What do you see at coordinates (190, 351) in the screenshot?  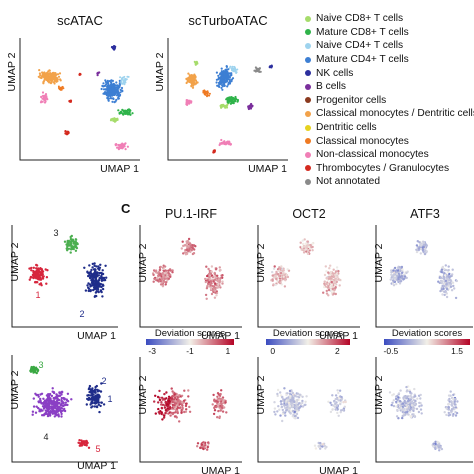 I see `colorbar-tick: -1` at bounding box center [190, 351].